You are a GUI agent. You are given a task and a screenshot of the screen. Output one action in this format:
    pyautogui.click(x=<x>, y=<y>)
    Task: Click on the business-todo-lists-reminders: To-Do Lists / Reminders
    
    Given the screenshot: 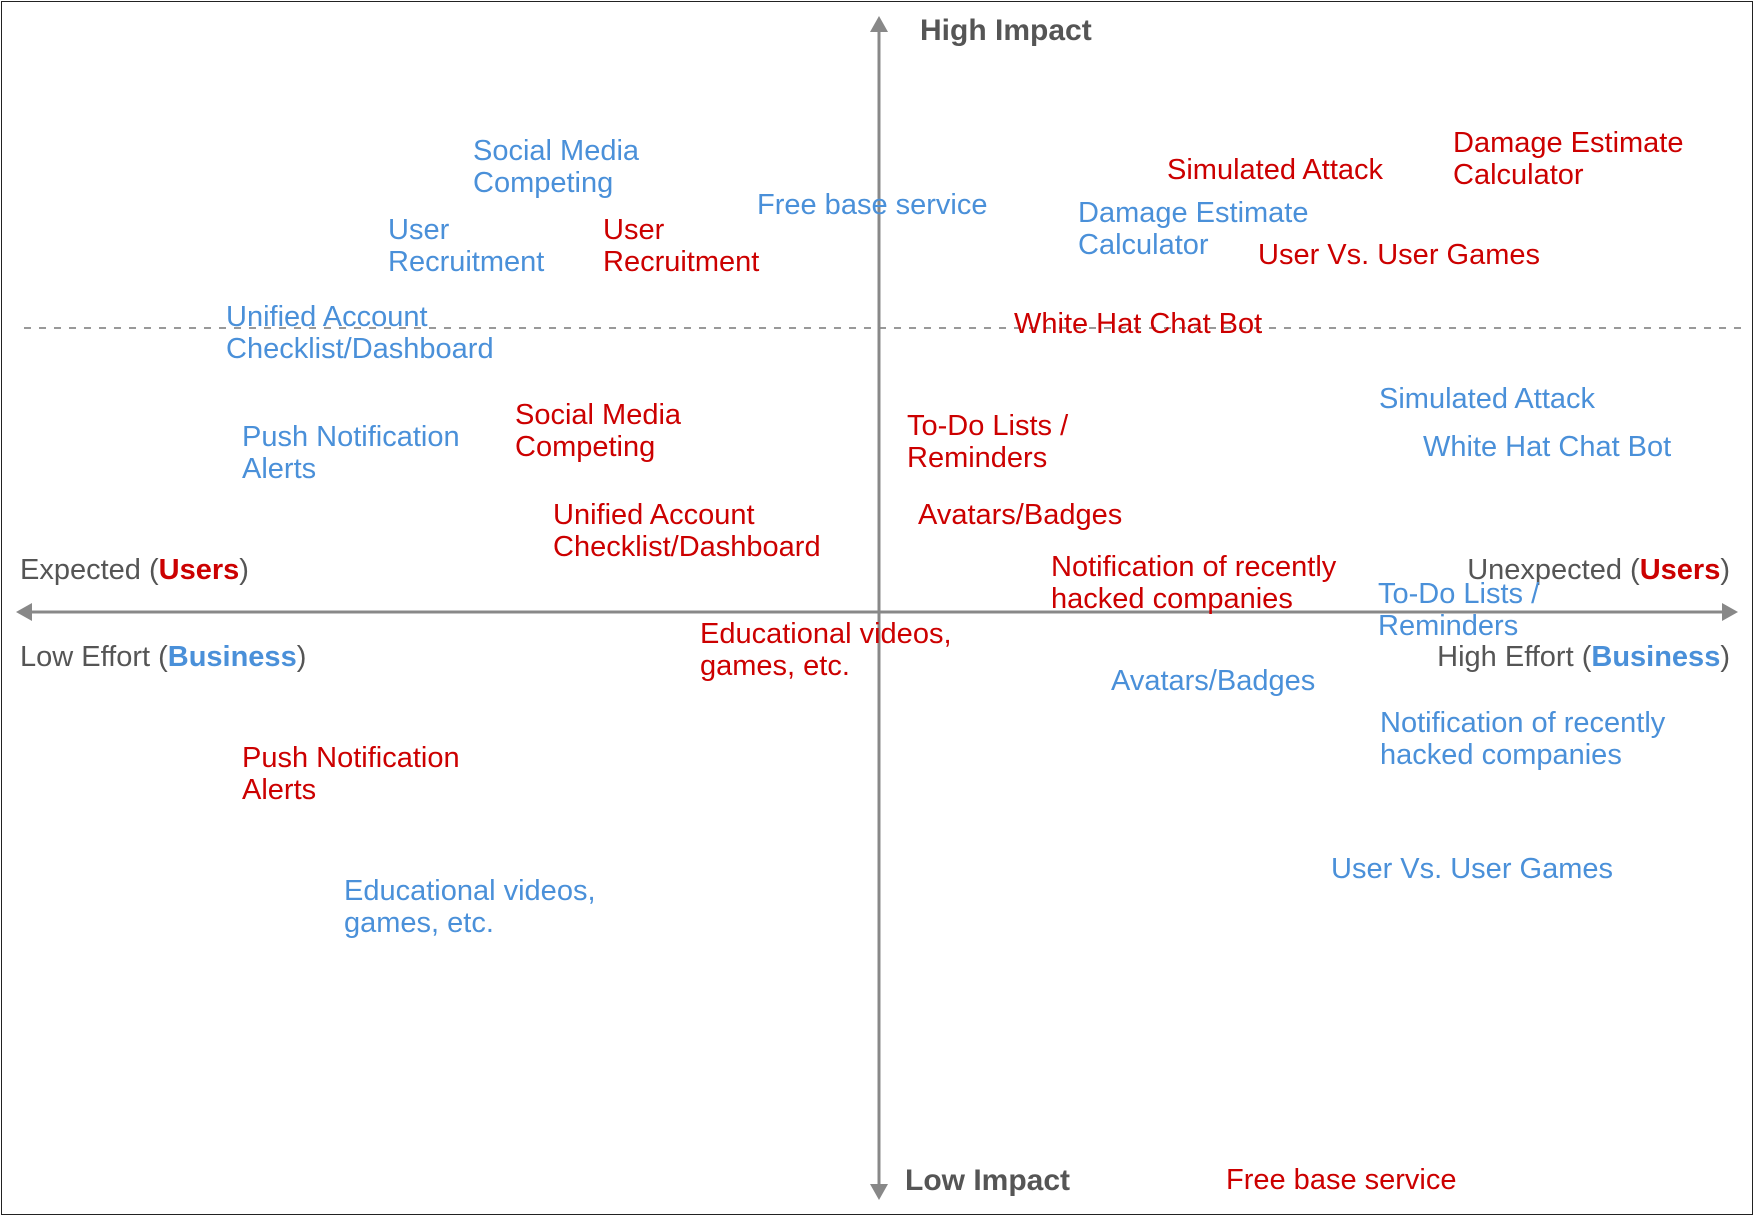 What is the action you would take?
    pyautogui.click(x=1458, y=610)
    